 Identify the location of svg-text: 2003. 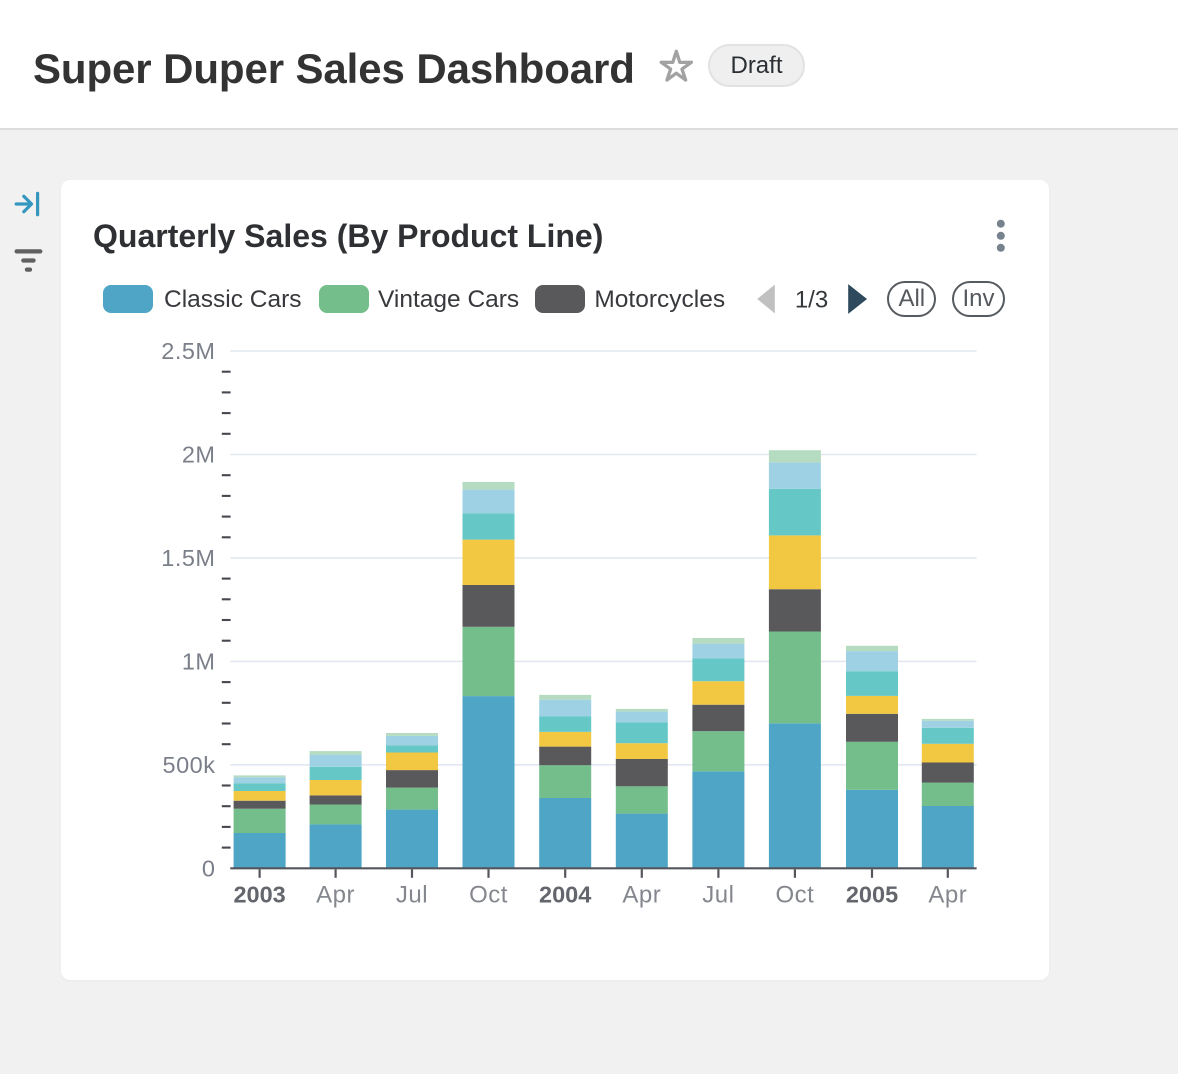
(259, 895).